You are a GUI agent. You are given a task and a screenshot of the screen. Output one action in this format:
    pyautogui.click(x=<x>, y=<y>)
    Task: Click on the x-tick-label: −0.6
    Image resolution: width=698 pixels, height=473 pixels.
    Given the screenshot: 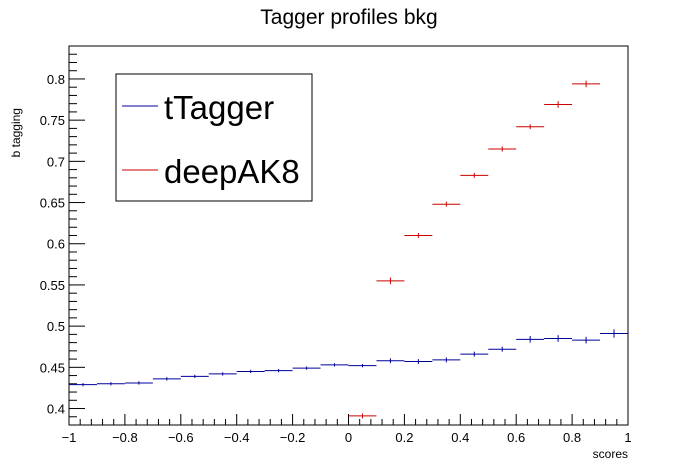 What is the action you would take?
    pyautogui.click(x=181, y=437)
    